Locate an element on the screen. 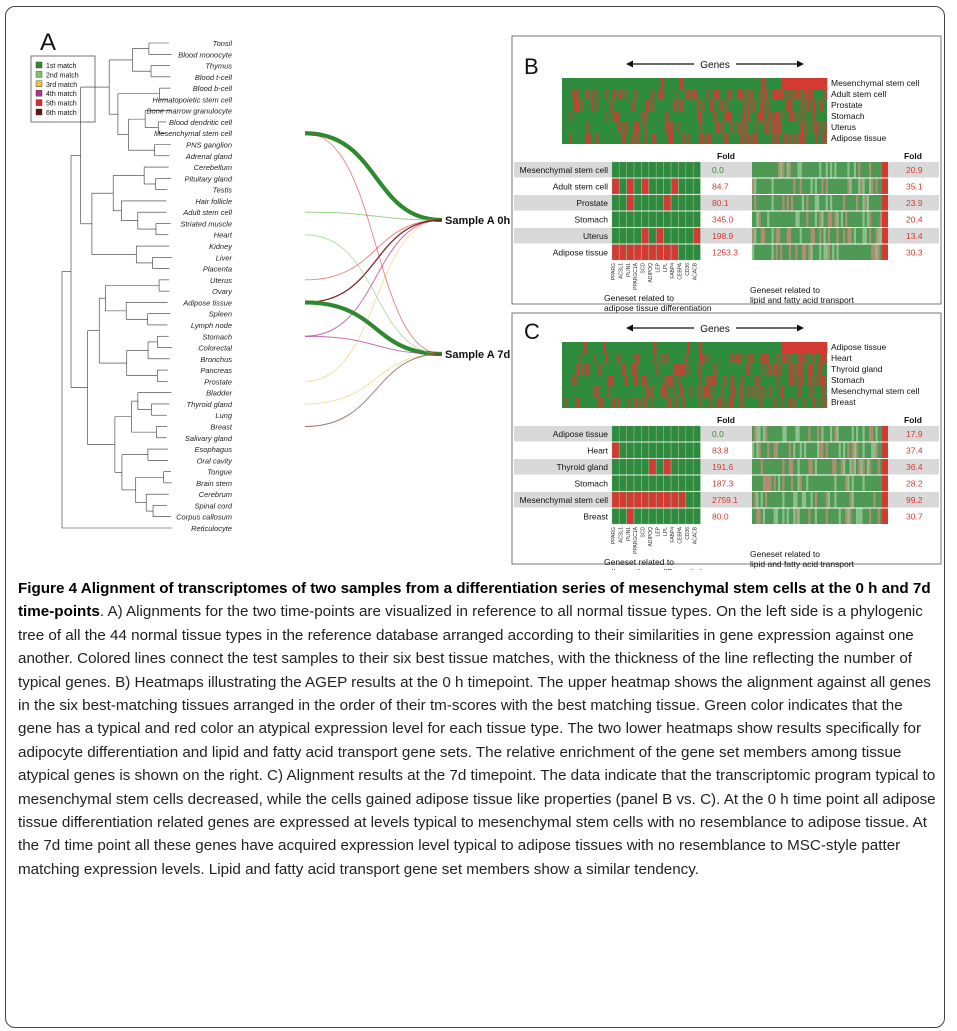 Image resolution: width=957 pixels, height=1031 pixels. tissue-label: Thyroid gland is located at coordinates (210, 404).